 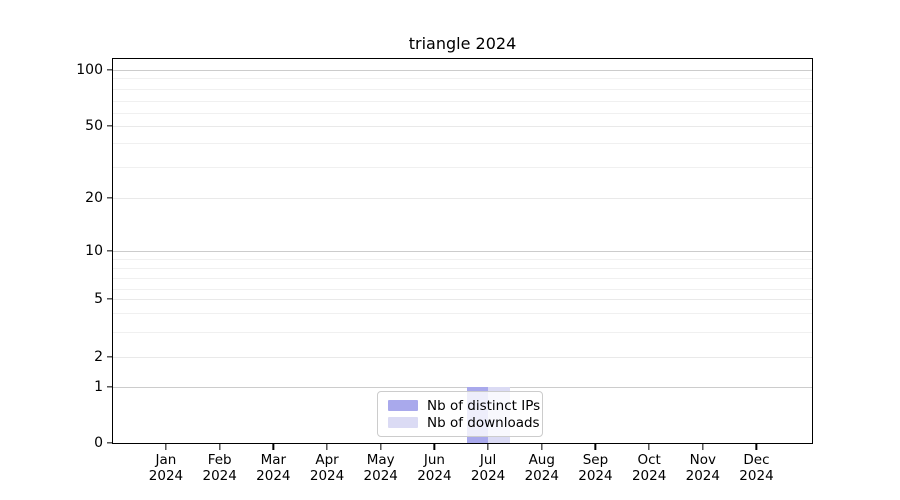 I want to click on legend: Nb of distinct IPs Nb of downloads, so click(x=460, y=414).